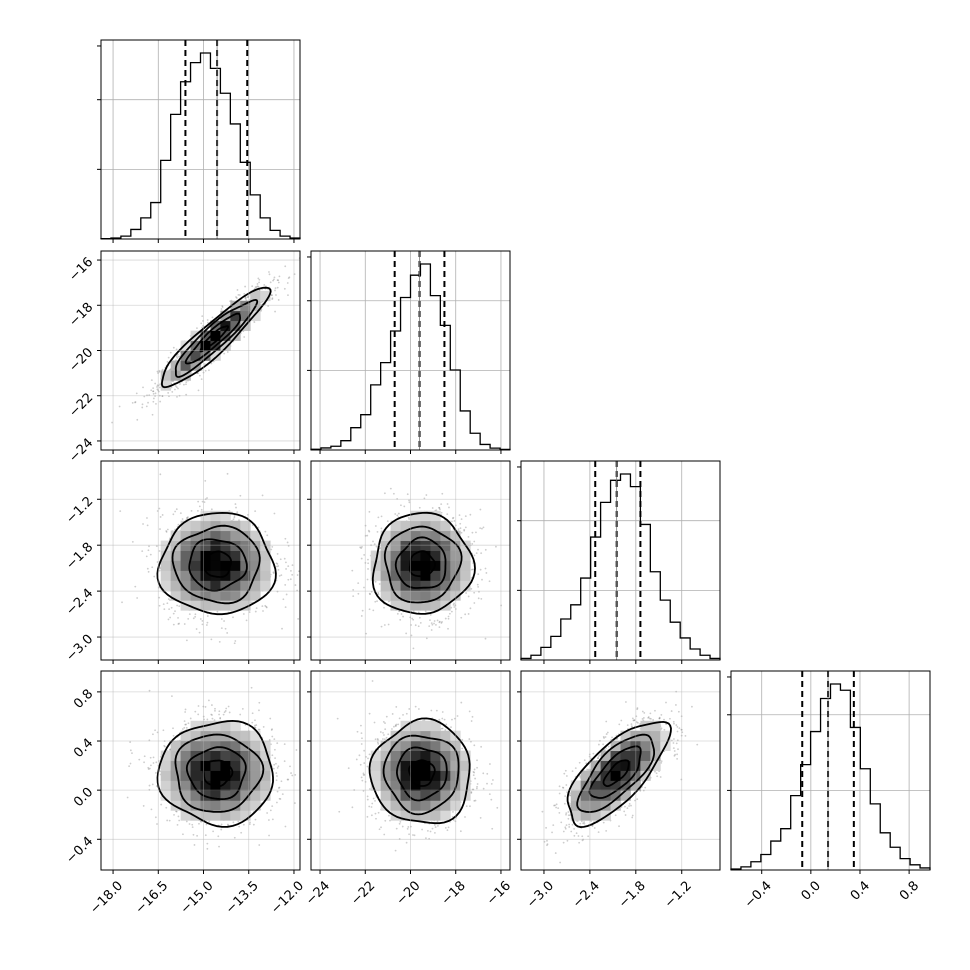  I want to click on x-tick-label: −18.0, so click(106, 897).